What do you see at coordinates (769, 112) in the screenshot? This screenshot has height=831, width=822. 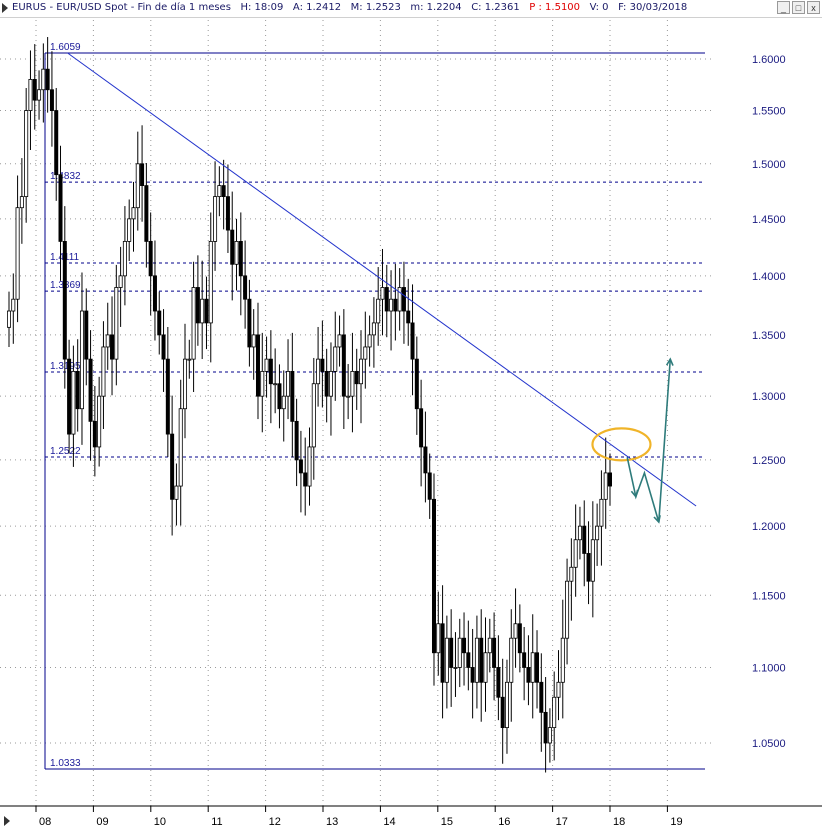 I see `y-tick-label: 1.5500` at bounding box center [769, 112].